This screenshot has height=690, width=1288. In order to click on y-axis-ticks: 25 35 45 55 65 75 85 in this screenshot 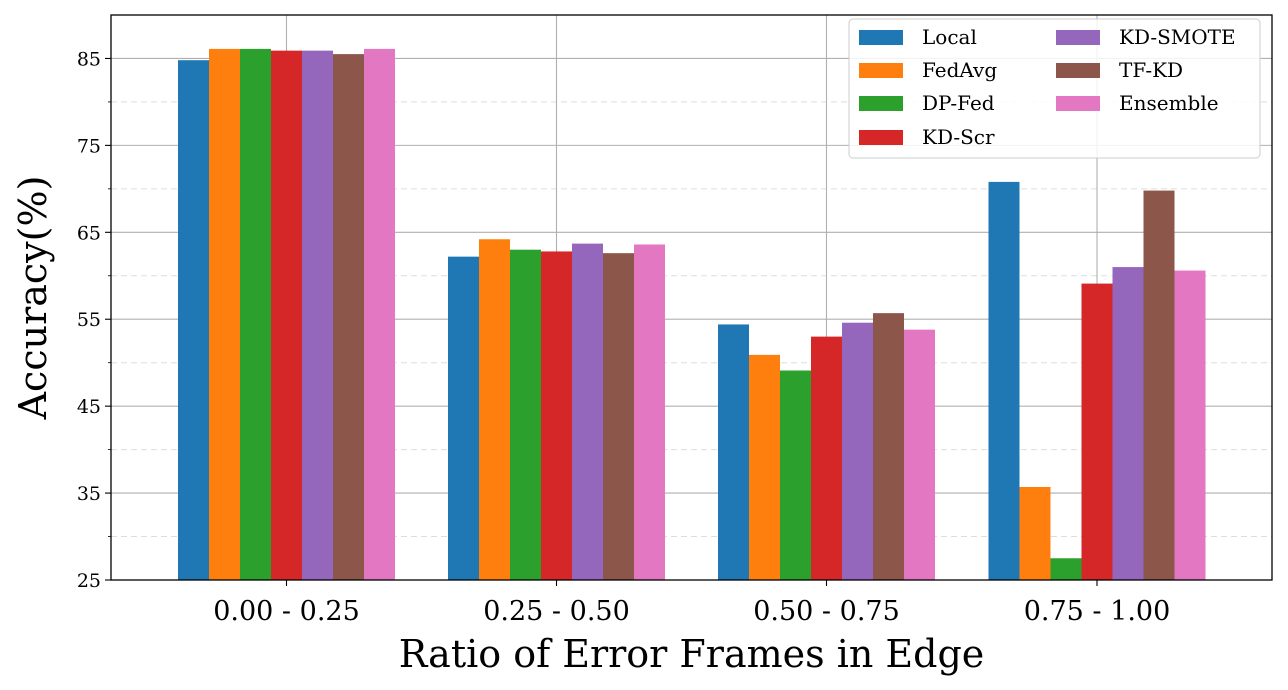, I will do `click(94, 320)`.